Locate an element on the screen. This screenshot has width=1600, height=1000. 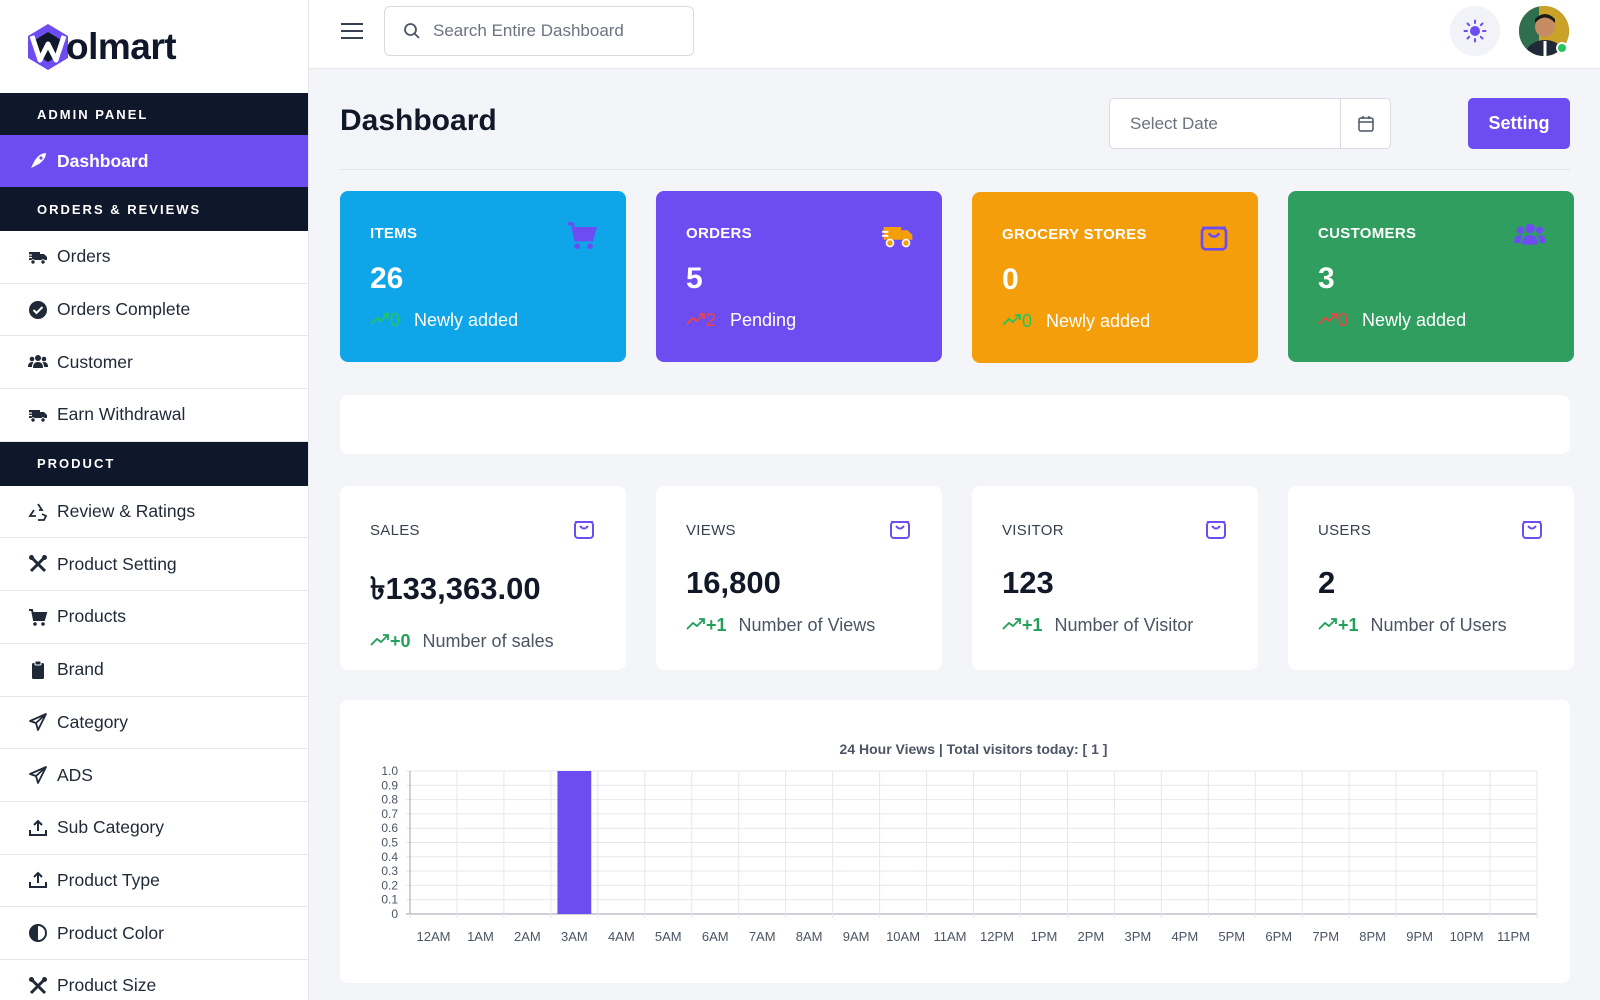
x-tick-label: 5AM is located at coordinates (668, 936).